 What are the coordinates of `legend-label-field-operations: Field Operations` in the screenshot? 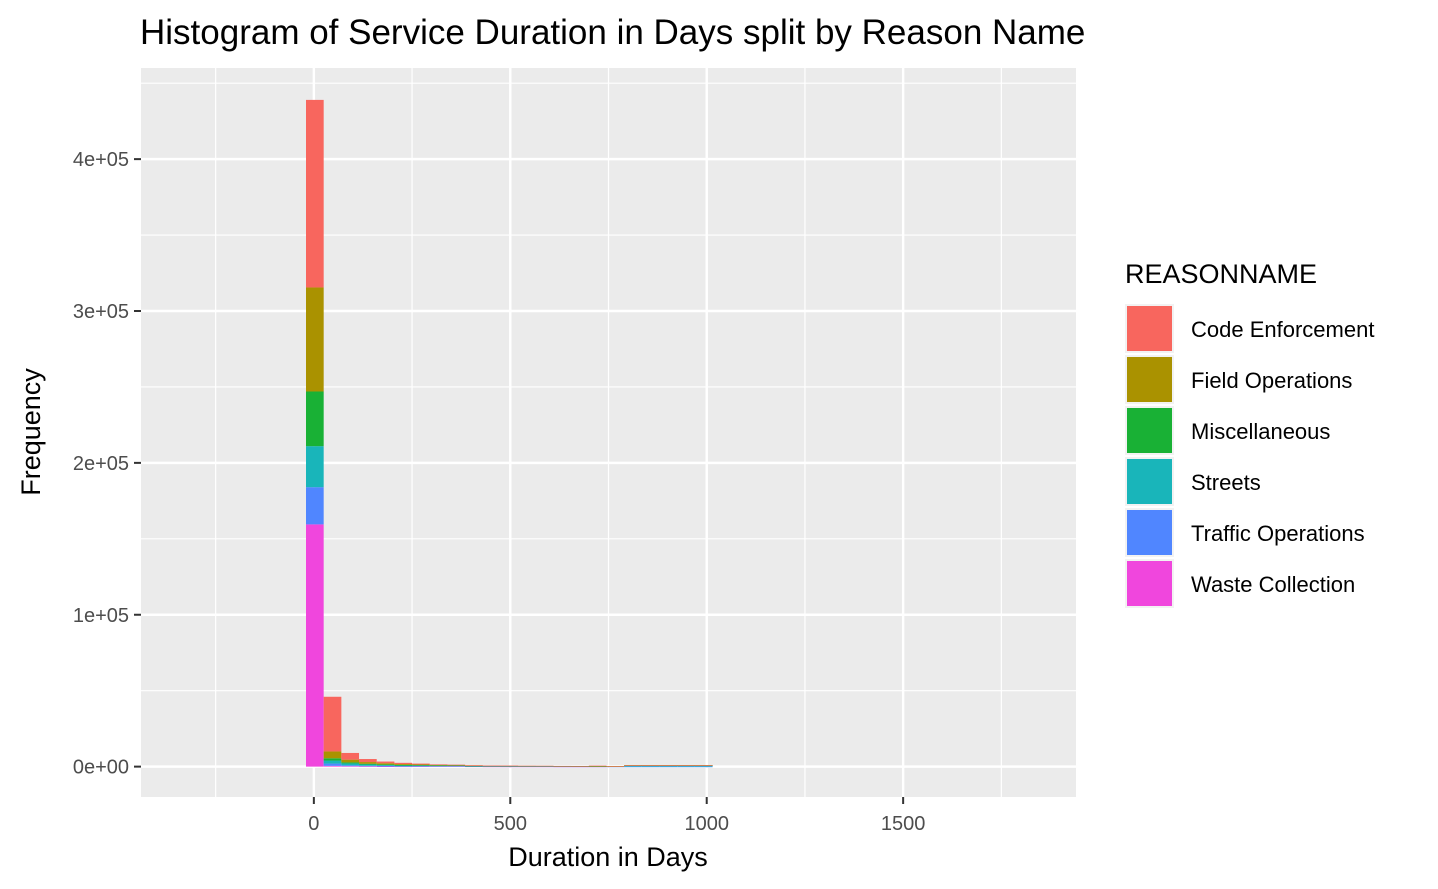 It's located at (1271, 380).